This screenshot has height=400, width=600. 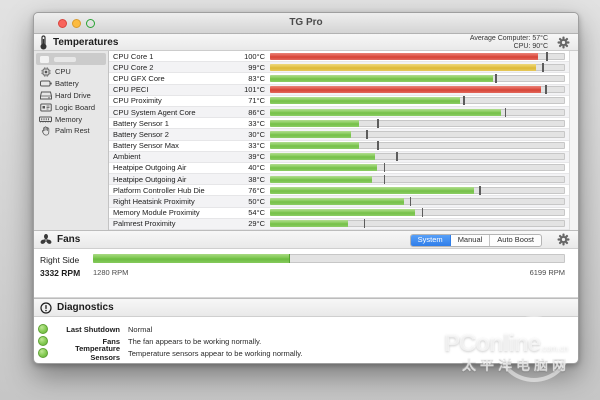 I want to click on sensor-row: CPU PECI 101°C, so click(x=343, y=90).